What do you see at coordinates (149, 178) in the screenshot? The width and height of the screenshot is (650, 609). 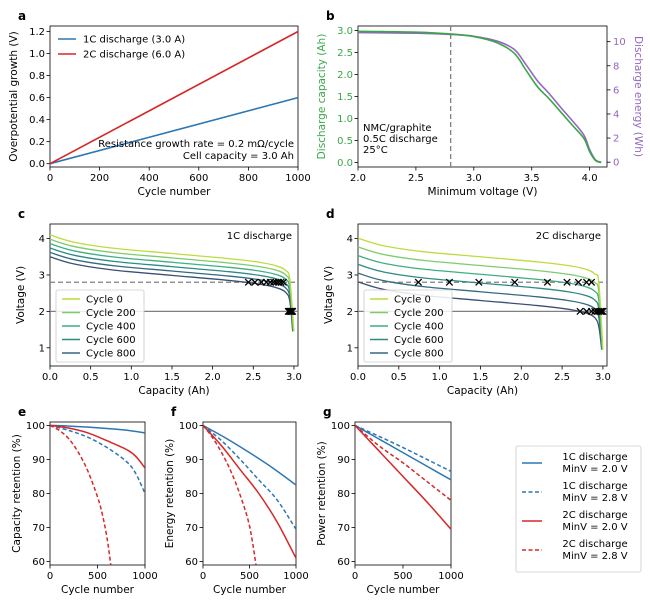 I see `x-tick-label: 400` at bounding box center [149, 178].